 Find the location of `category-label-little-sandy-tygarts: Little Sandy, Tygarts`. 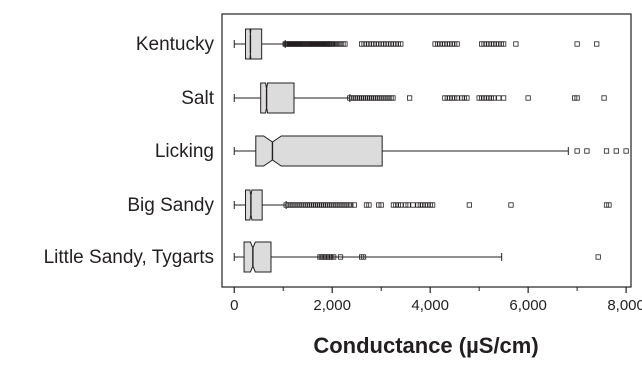

category-label-little-sandy-tygarts: Little Sandy, Tygarts is located at coordinates (129, 257).